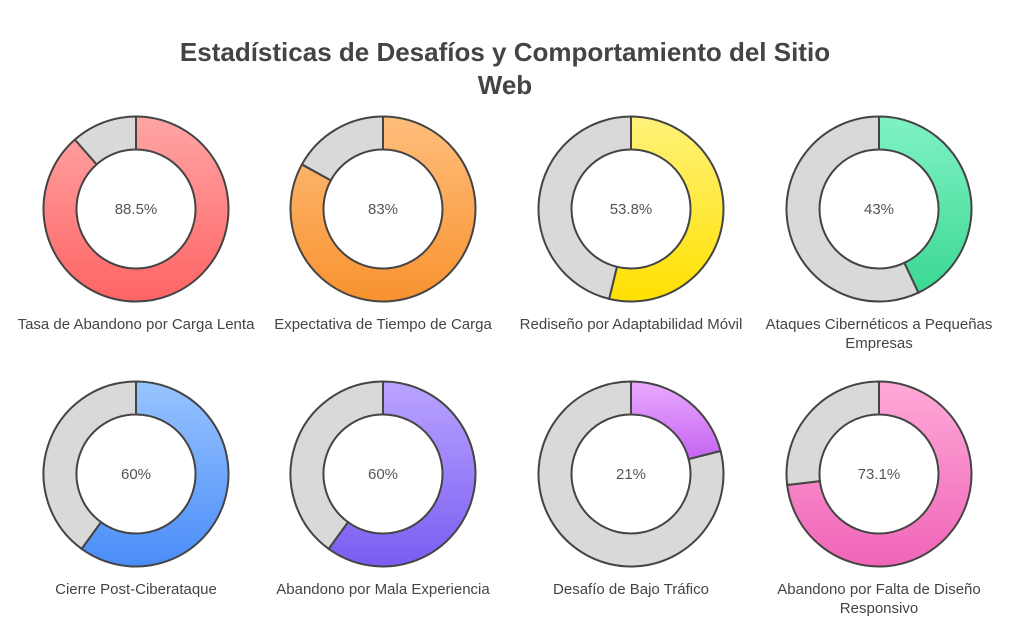 This screenshot has width=1024, height=638. What do you see at coordinates (631, 324) in the screenshot?
I see `donut-category-label: Rediseño por Adaptabilidad Móvil` at bounding box center [631, 324].